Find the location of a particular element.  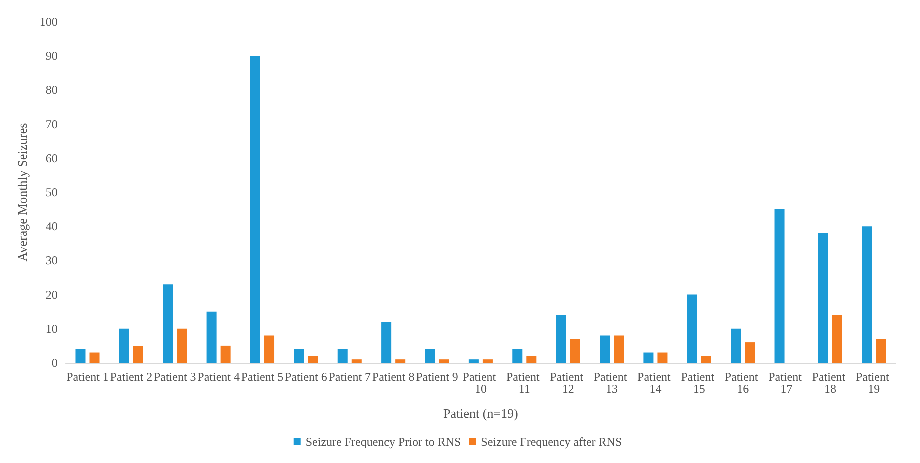

x-axis-title: Patient (n=19) is located at coordinates (481, 413).